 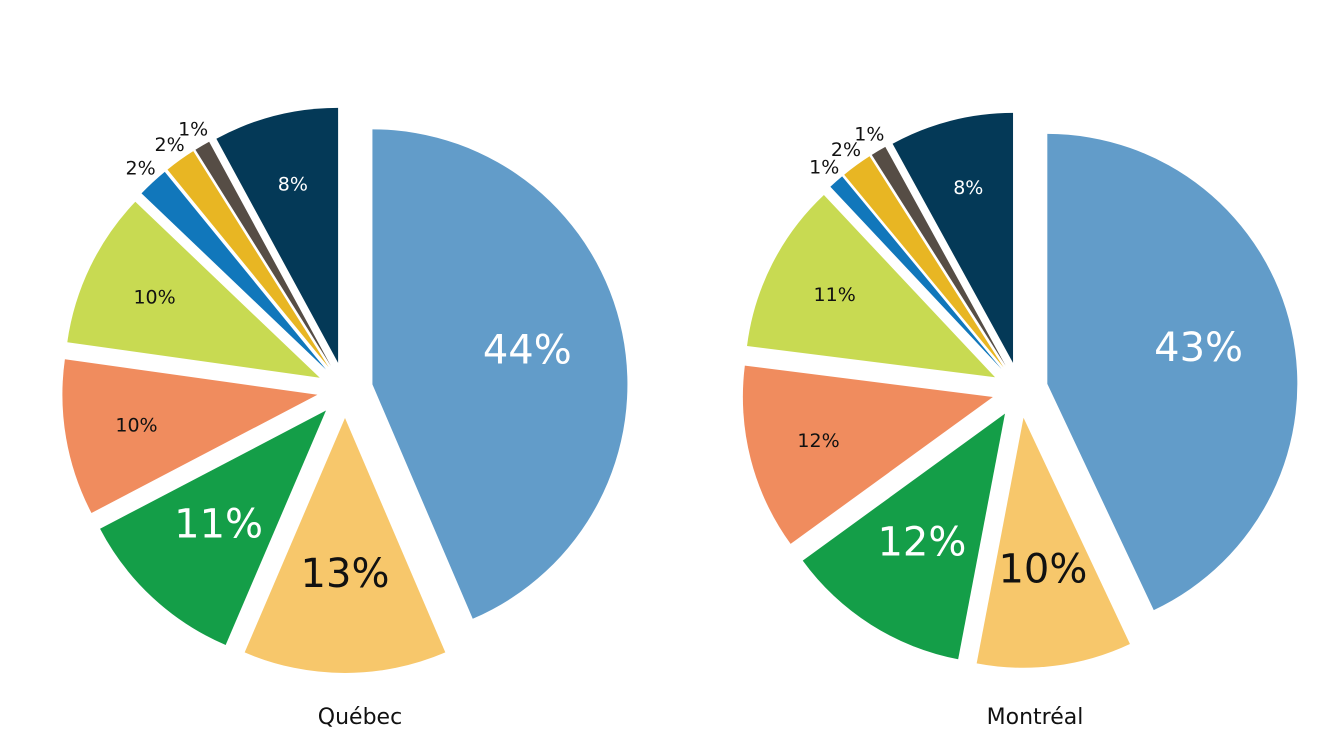 What do you see at coordinates (360, 717) in the screenshot?
I see `chart-title: Québec` at bounding box center [360, 717].